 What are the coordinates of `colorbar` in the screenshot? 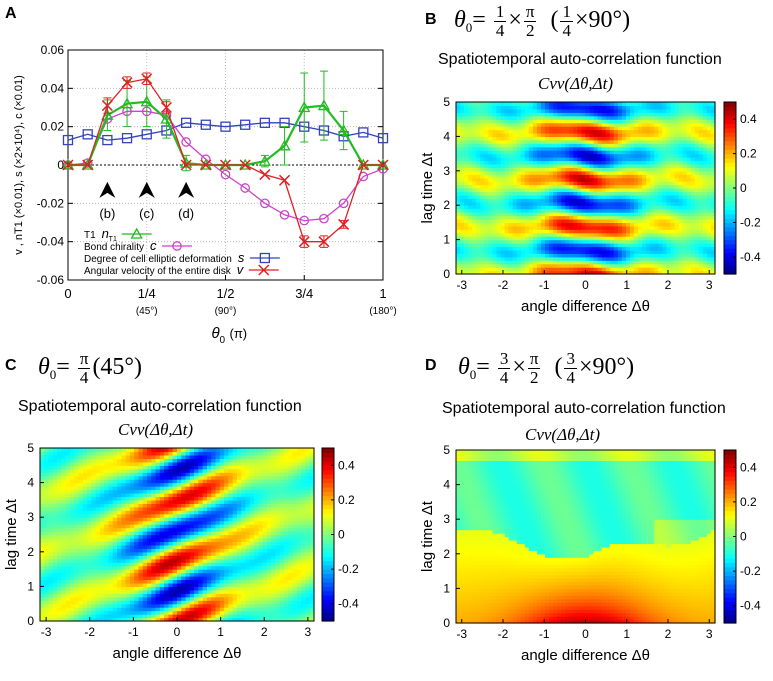 It's located at (730, 188).